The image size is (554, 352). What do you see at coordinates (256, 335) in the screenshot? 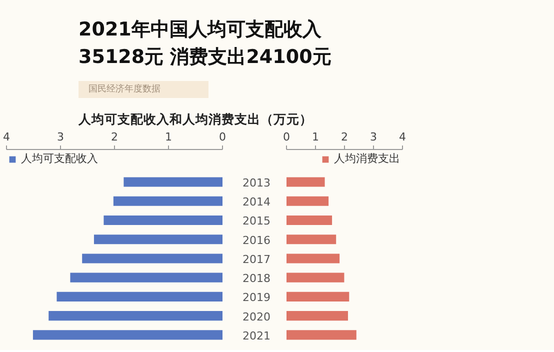
I see `y-tick-label: 2021` at bounding box center [256, 335].